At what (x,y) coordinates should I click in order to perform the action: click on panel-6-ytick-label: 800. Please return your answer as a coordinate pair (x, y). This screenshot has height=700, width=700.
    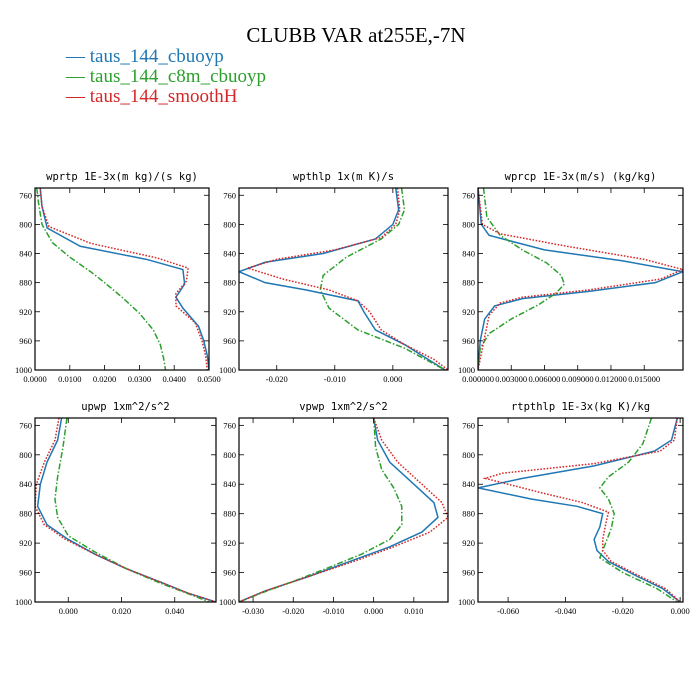
    Looking at the image, I should click on (468, 455).